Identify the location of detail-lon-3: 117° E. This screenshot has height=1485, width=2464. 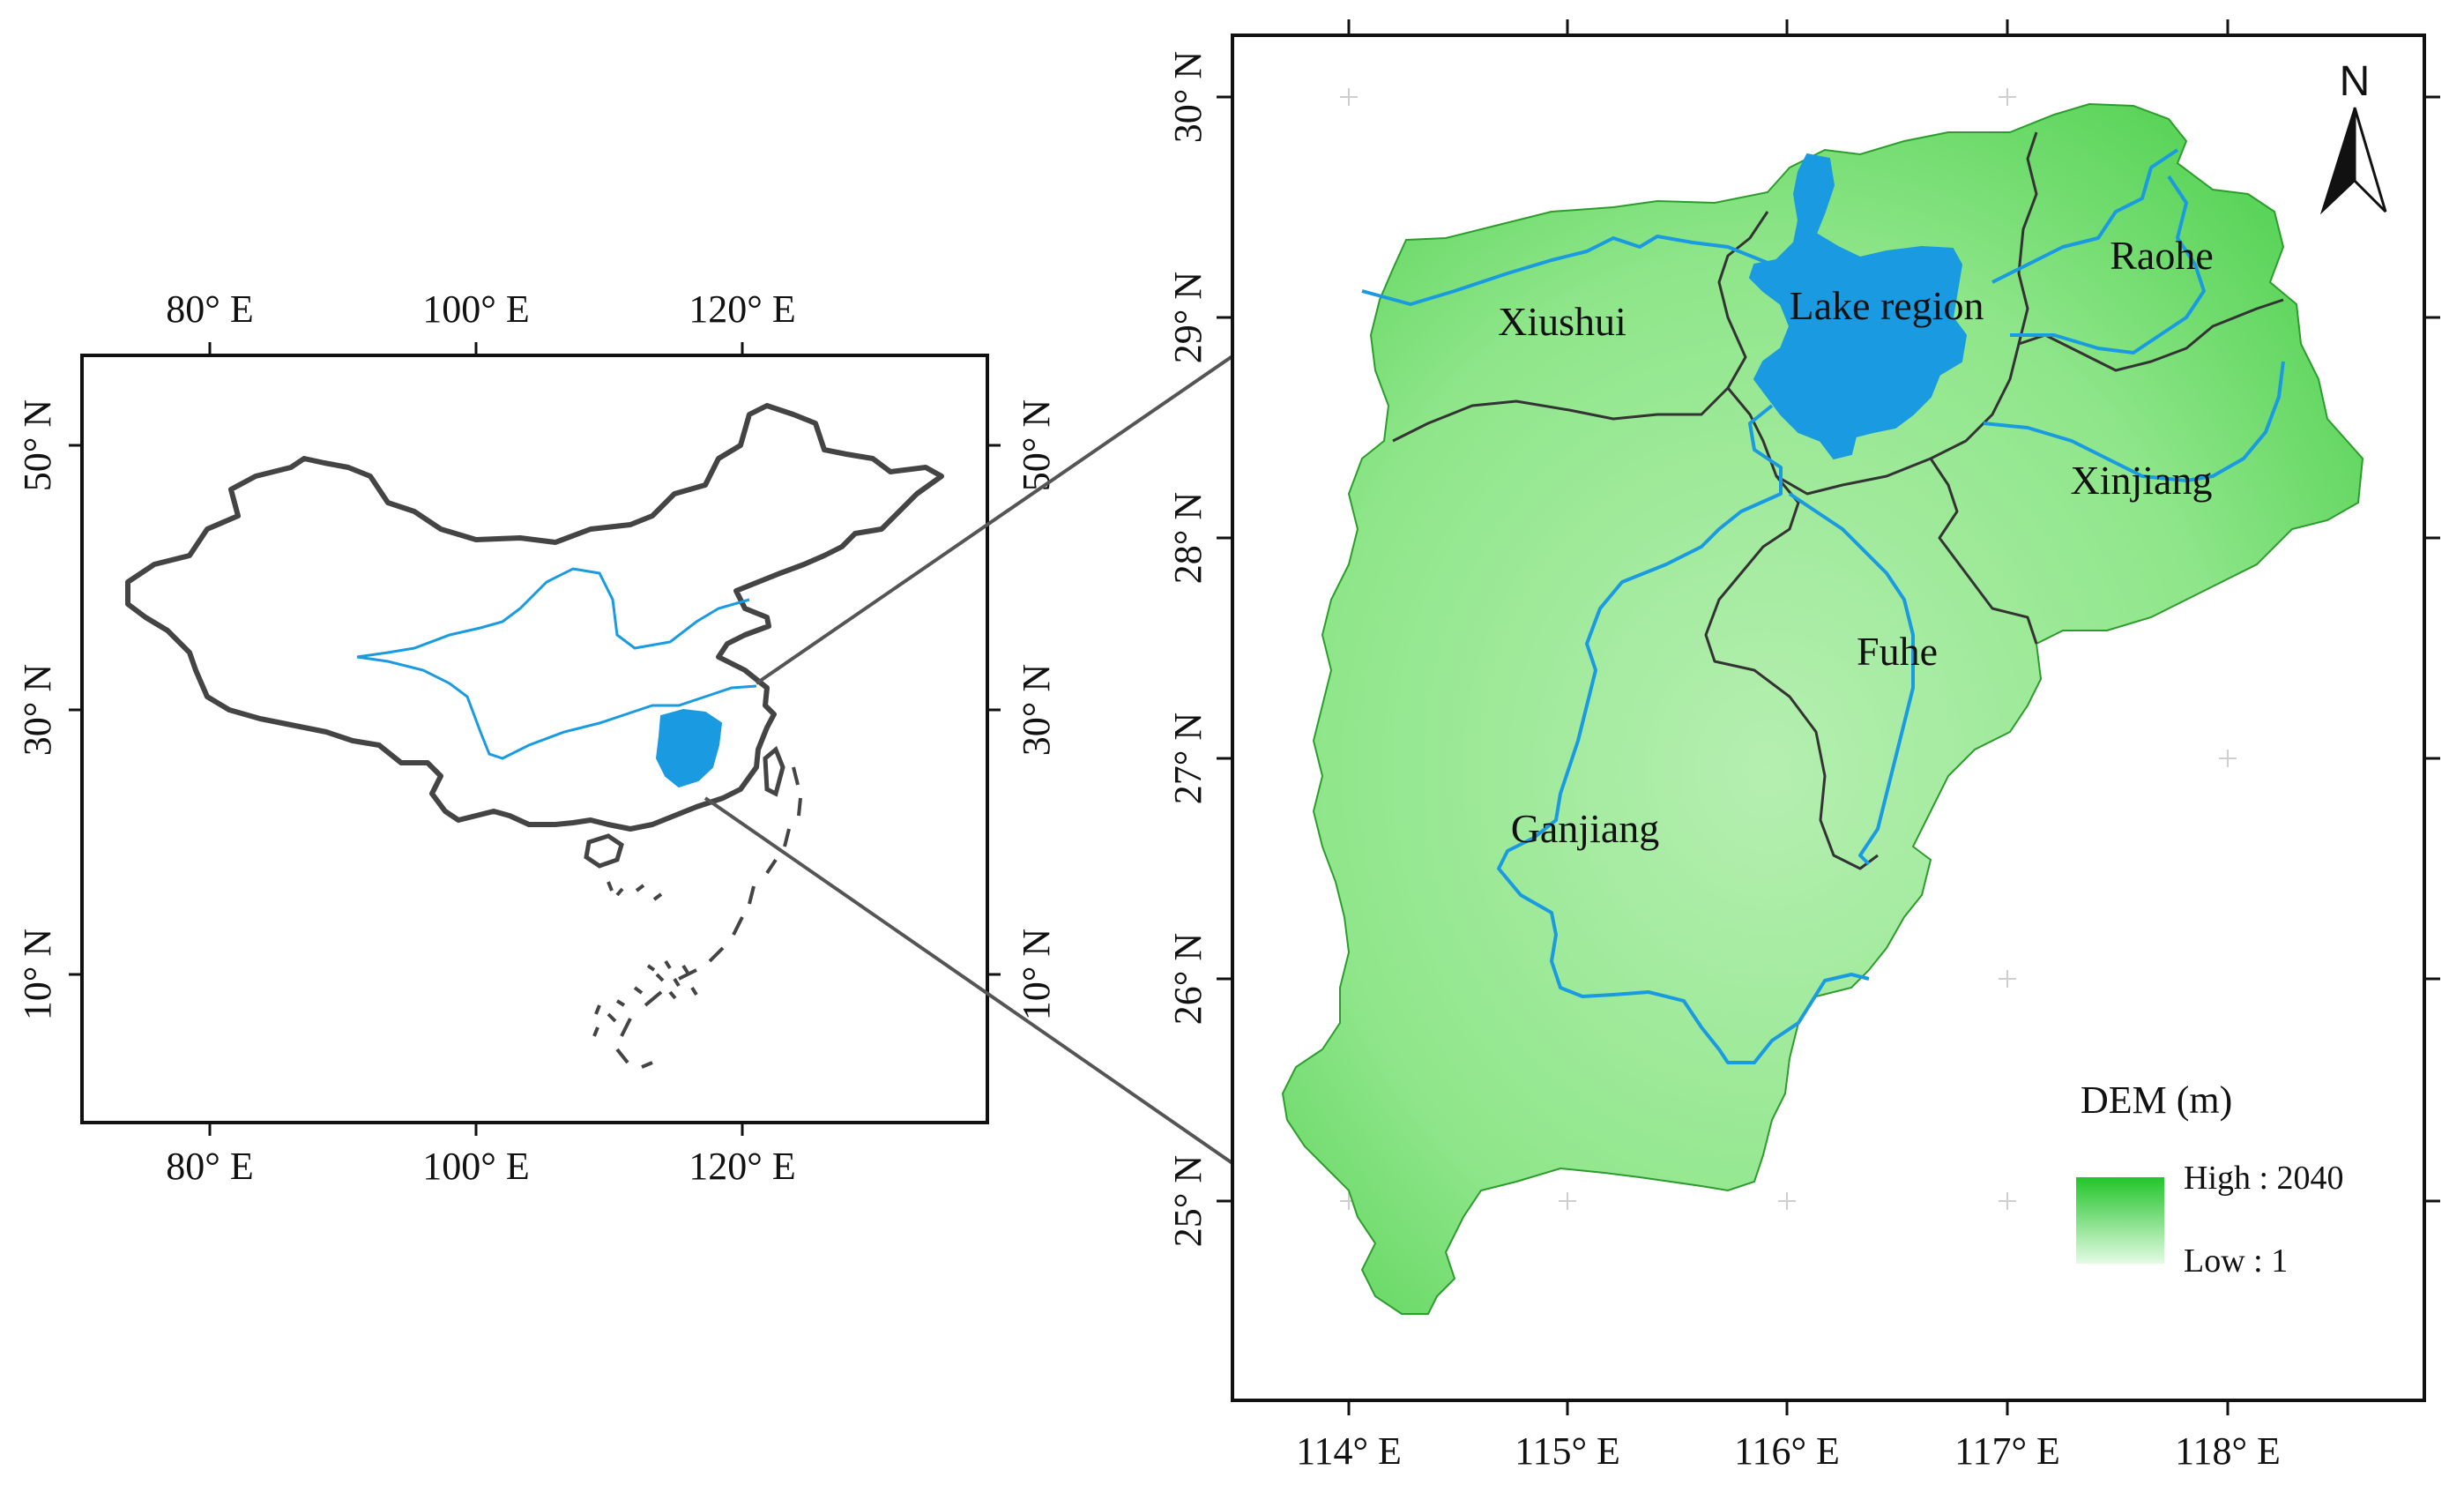
(2007, 1451).